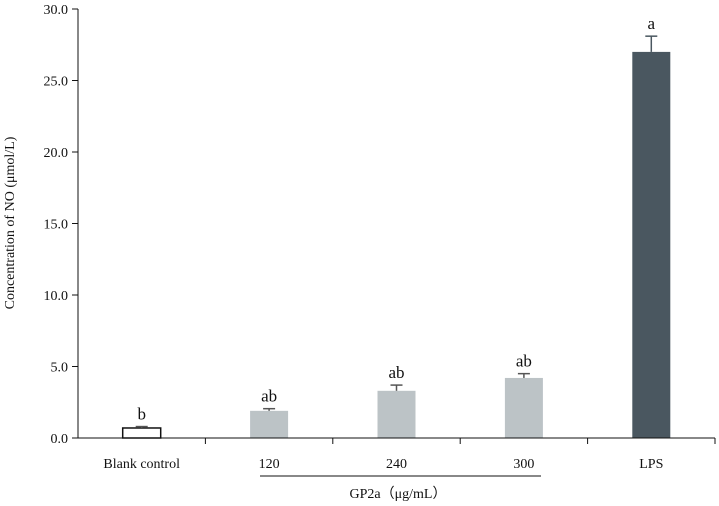  I want to click on significance-label: a, so click(652, 23).